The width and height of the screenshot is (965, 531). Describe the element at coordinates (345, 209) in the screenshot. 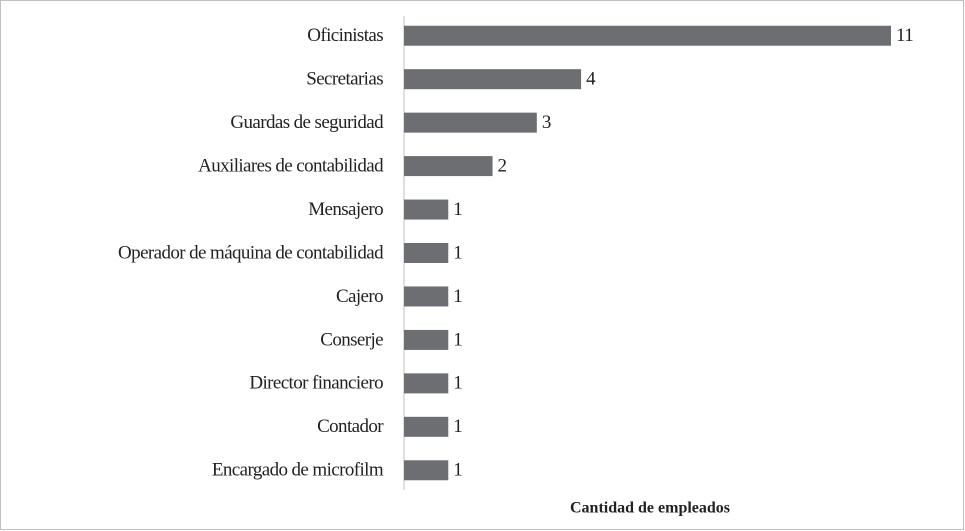

I see `y-tick-label: Mensajero` at that location.